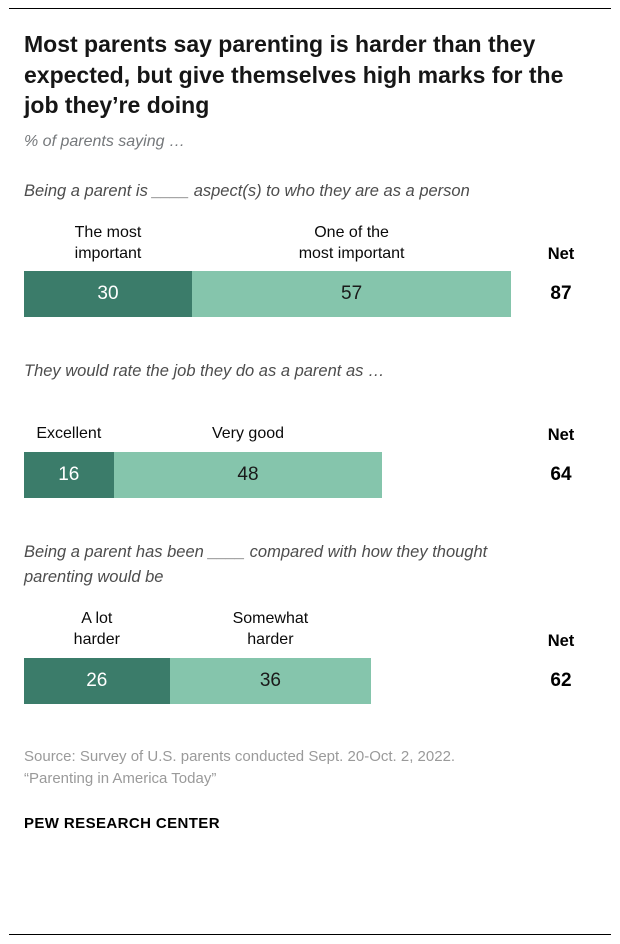  I want to click on bar-segment-dark: 16, so click(69, 475).